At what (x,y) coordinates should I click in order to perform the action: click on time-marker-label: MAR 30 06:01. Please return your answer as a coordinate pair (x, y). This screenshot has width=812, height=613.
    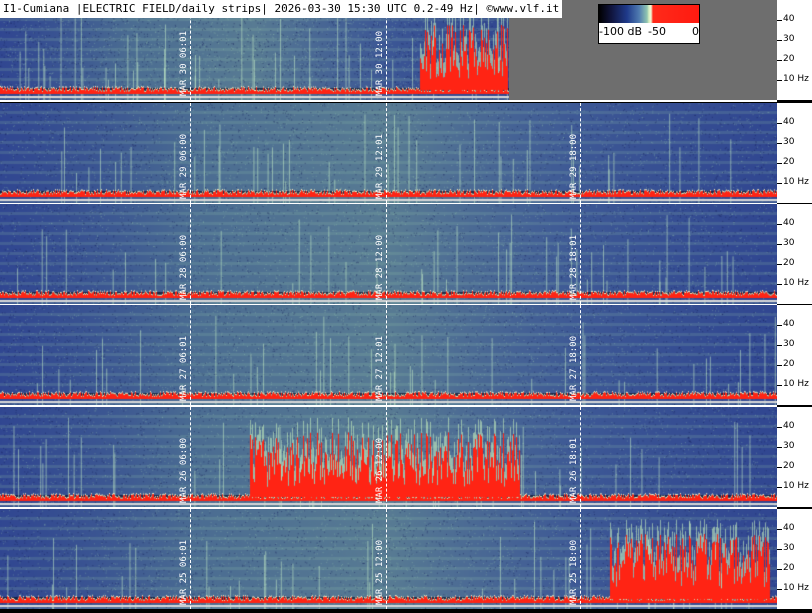
    Looking at the image, I should click on (184, 63).